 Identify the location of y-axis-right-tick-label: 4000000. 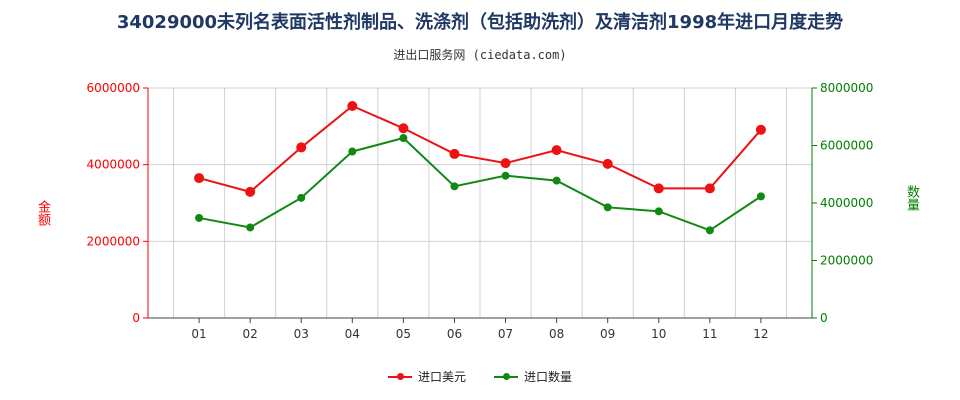
(846, 203).